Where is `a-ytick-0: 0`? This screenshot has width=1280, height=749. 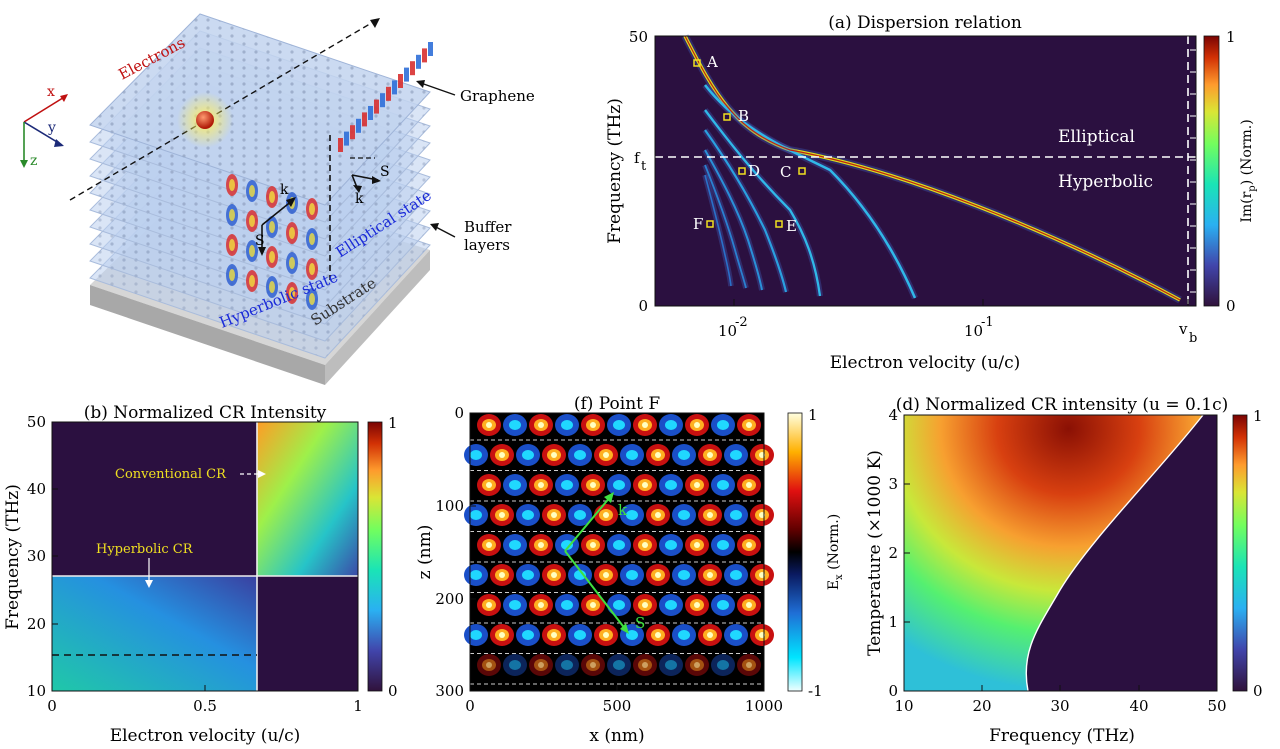 a-ytick-0: 0 is located at coordinates (643, 306).